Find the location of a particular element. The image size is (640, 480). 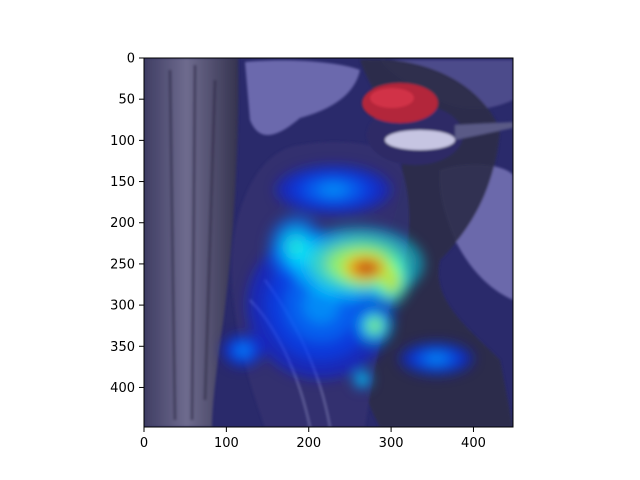

y-tick-label: 50 is located at coordinates (126, 100).